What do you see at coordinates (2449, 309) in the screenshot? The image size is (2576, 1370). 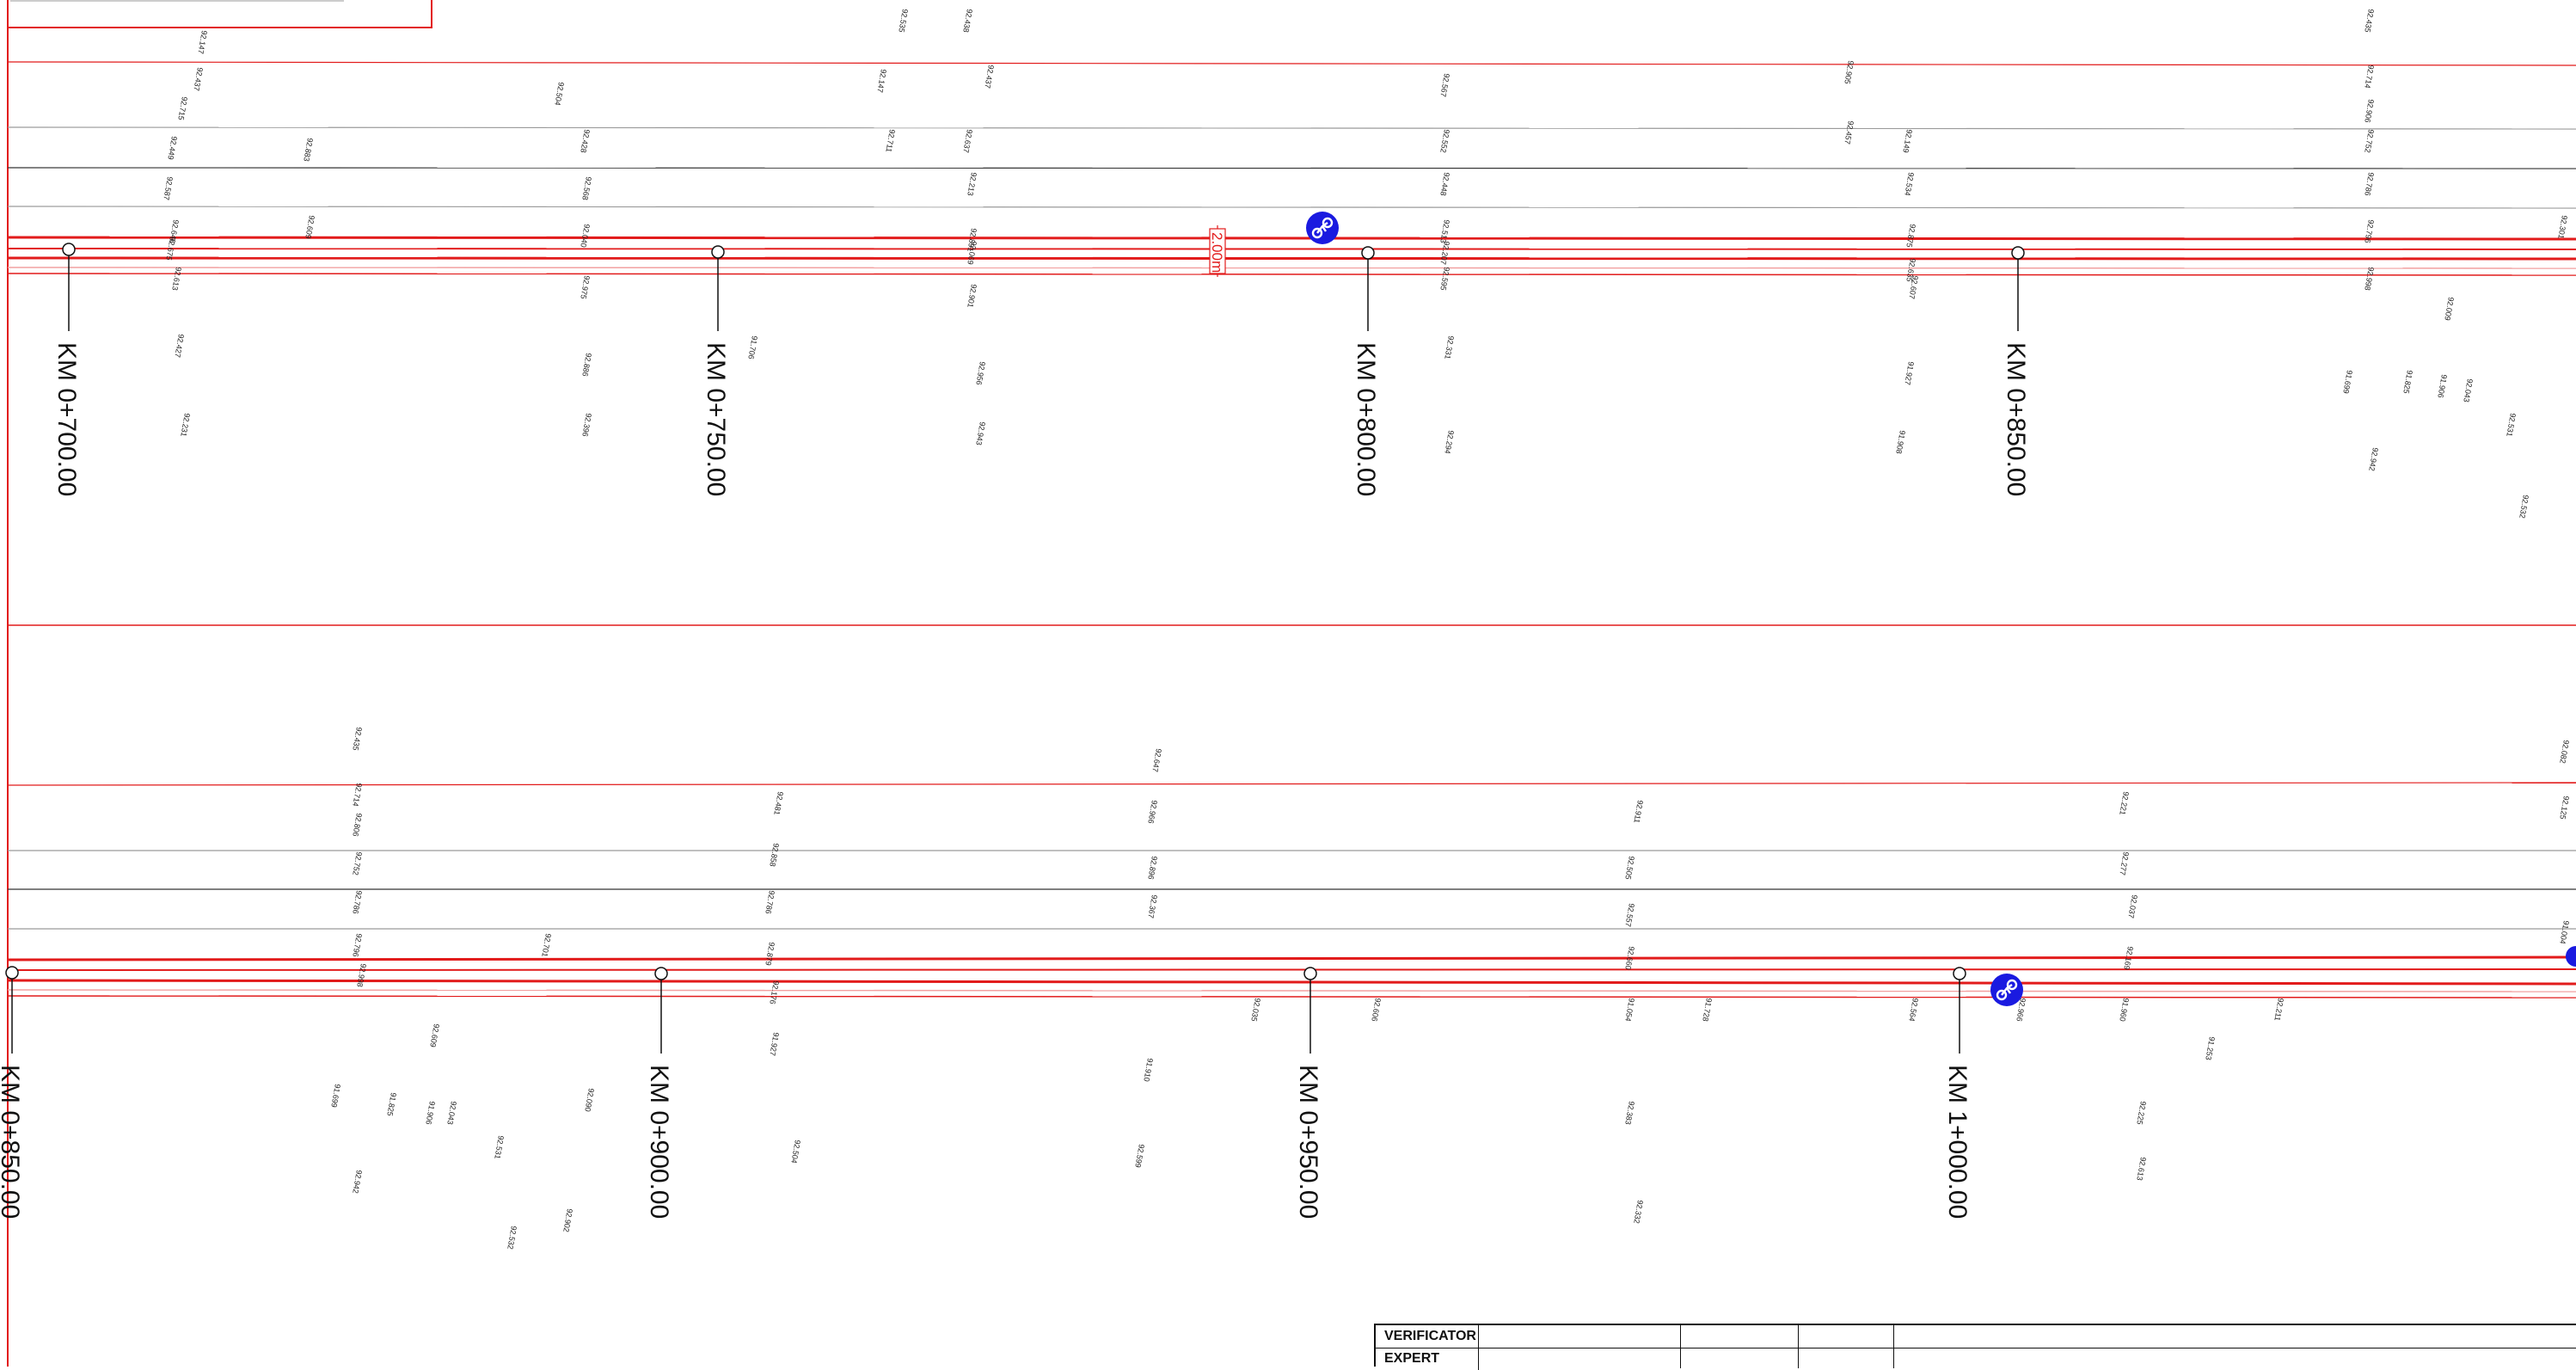 I see `elevation-label: 92.009` at bounding box center [2449, 309].